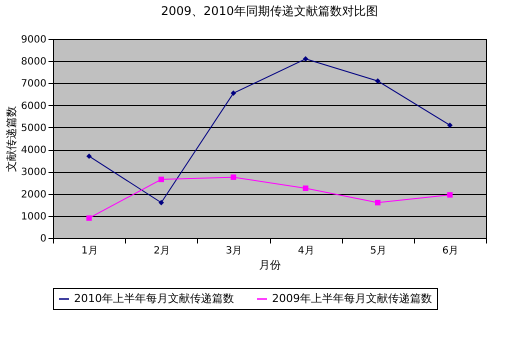 The width and height of the screenshot is (519, 338). I want to click on legend-label: 2009年上半年每月文献传递篇数, so click(352, 298).